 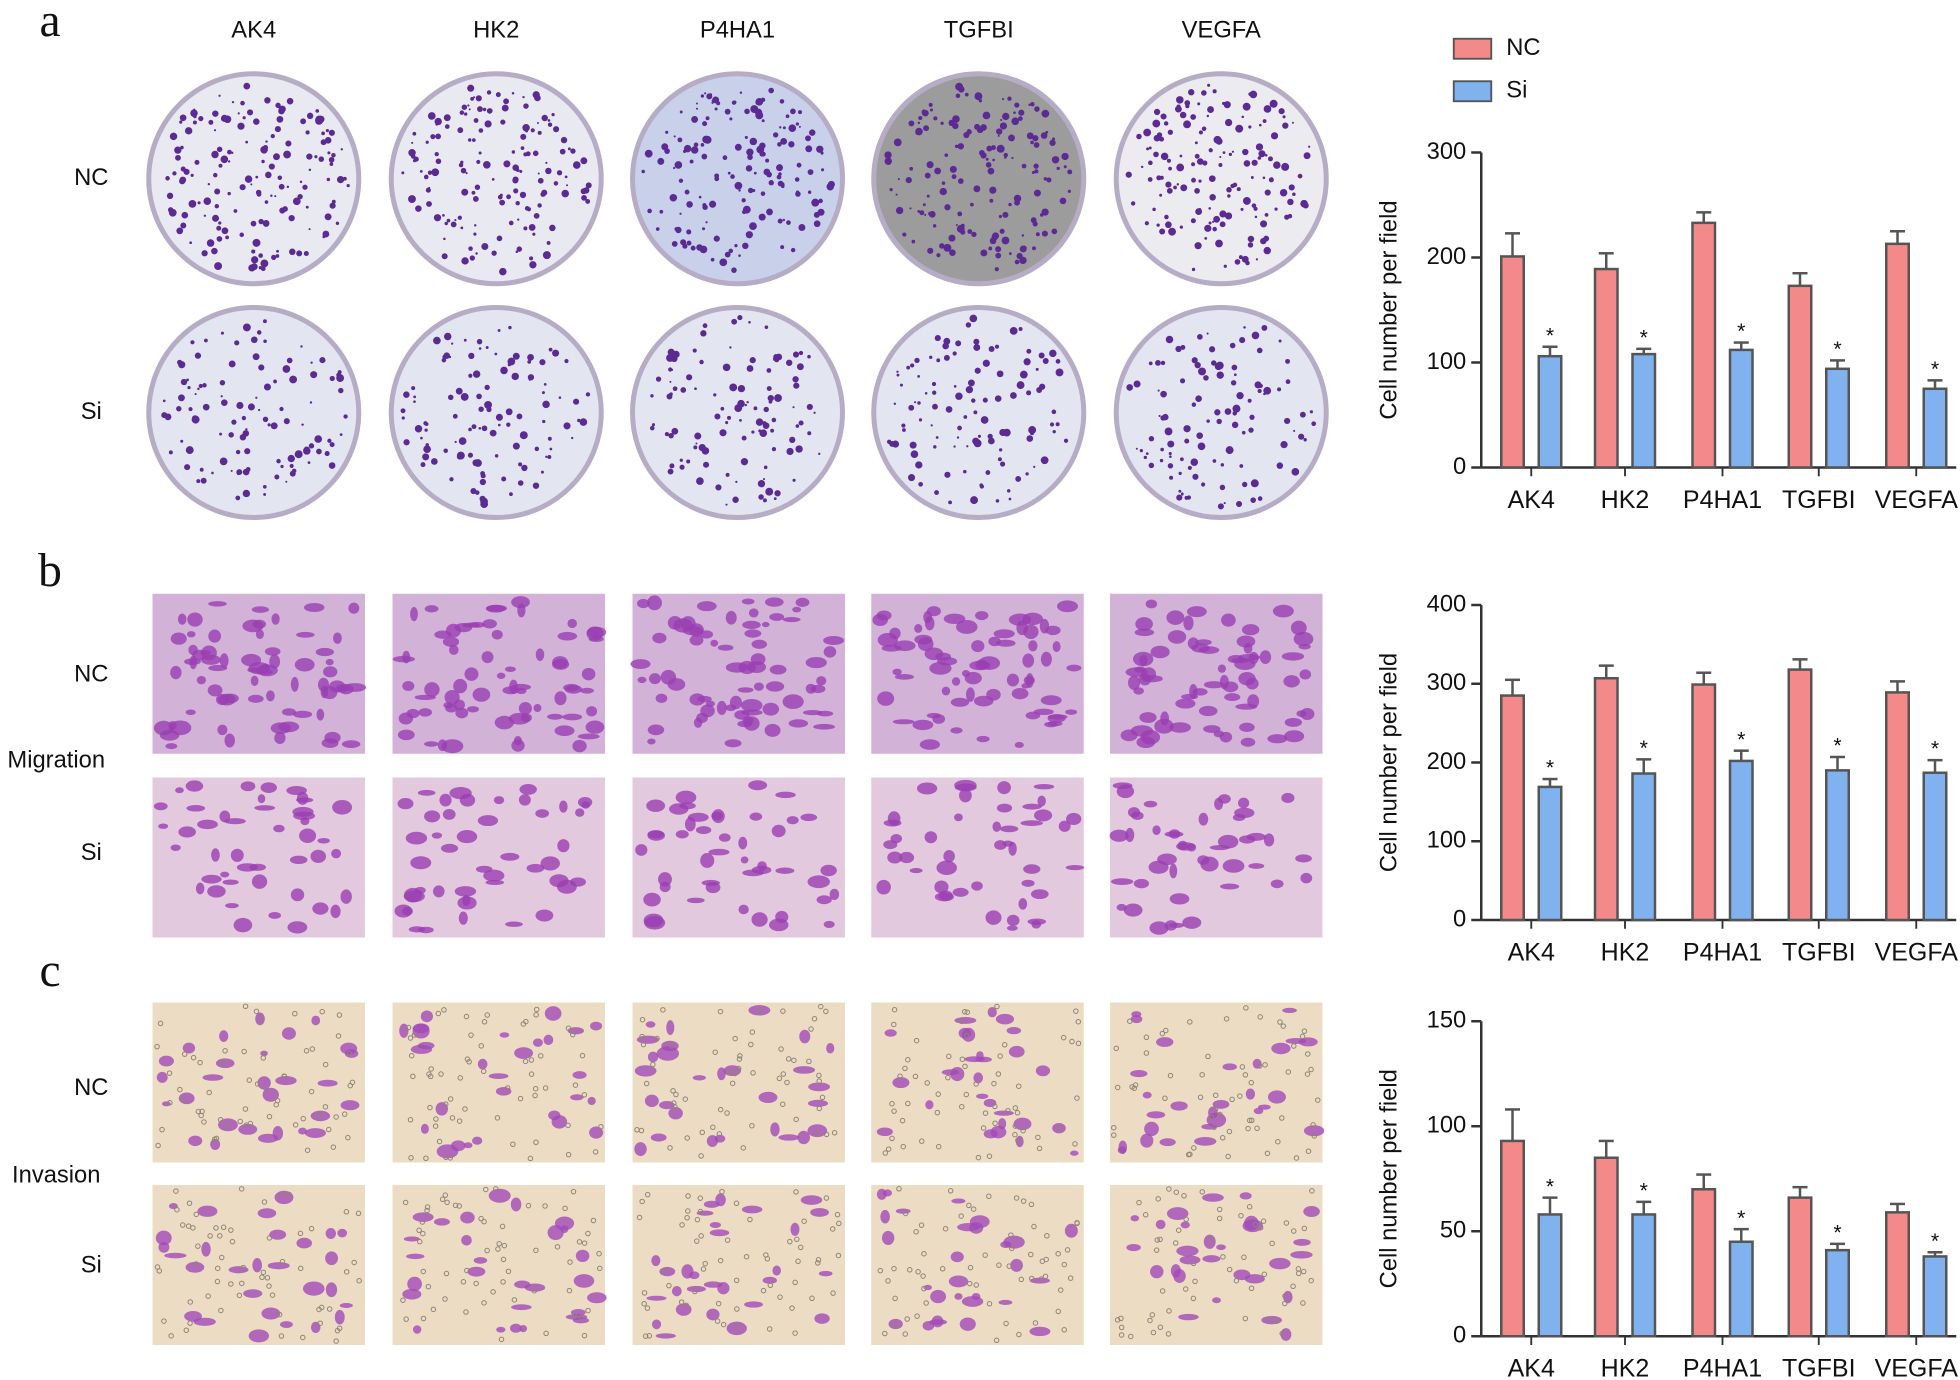 What do you see at coordinates (1216, 673) in the screenshot?
I see `microscopy-field` at bounding box center [1216, 673].